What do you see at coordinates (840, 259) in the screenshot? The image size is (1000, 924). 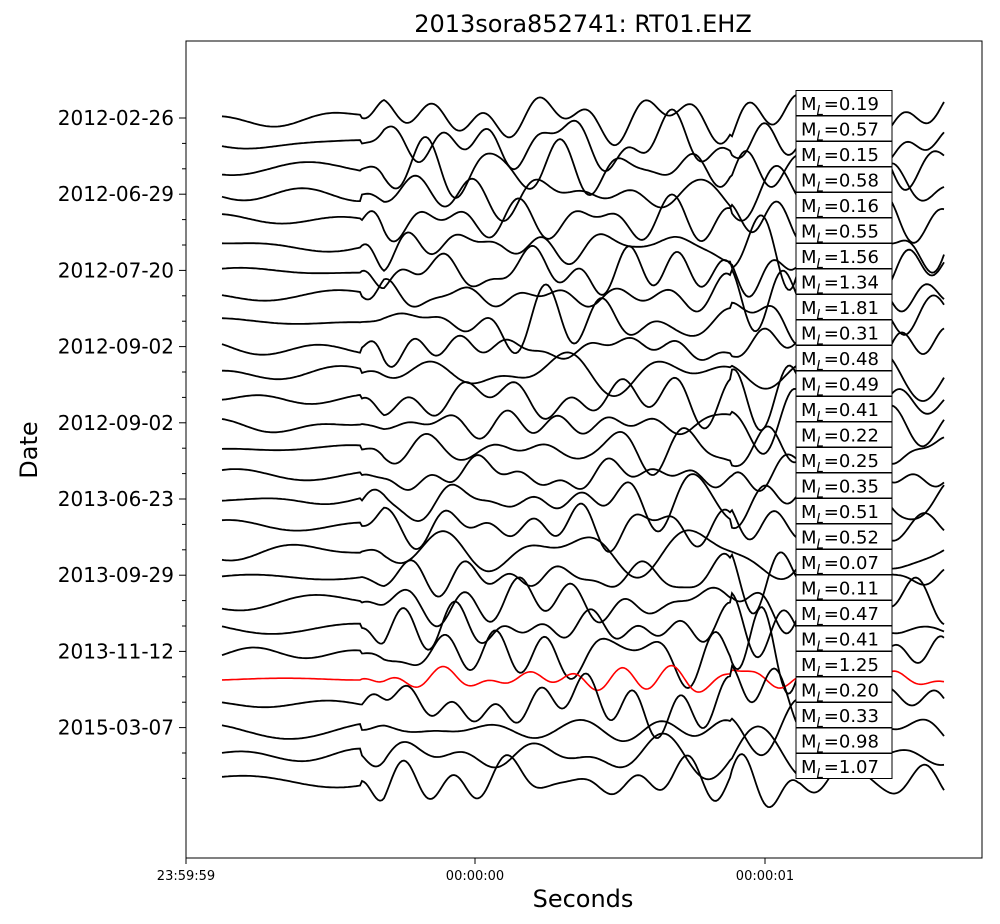 I see `magnitude-label-text: ML=1.56` at bounding box center [840, 259].